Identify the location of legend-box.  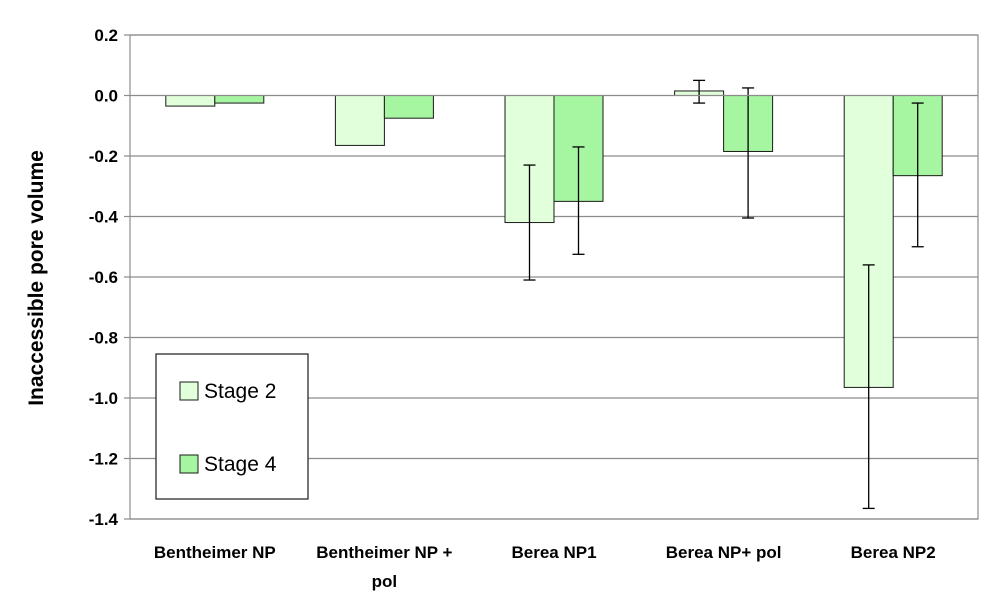
(232, 426).